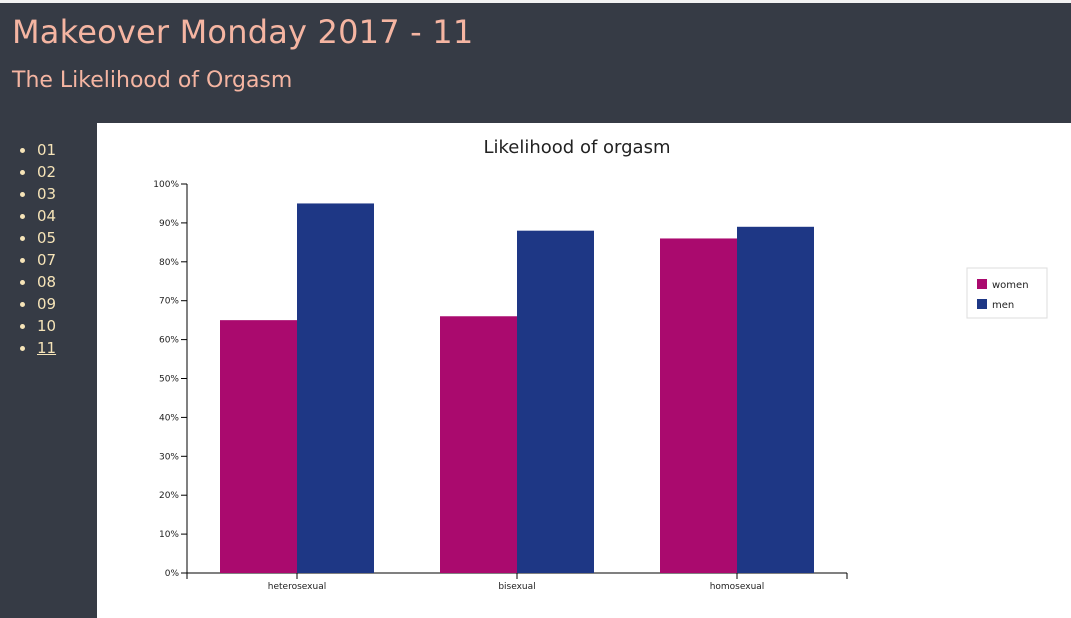 Image resolution: width=1071 pixels, height=618 pixels. What do you see at coordinates (58, 196) in the screenshot?
I see `nav-item-03: 03` at bounding box center [58, 196].